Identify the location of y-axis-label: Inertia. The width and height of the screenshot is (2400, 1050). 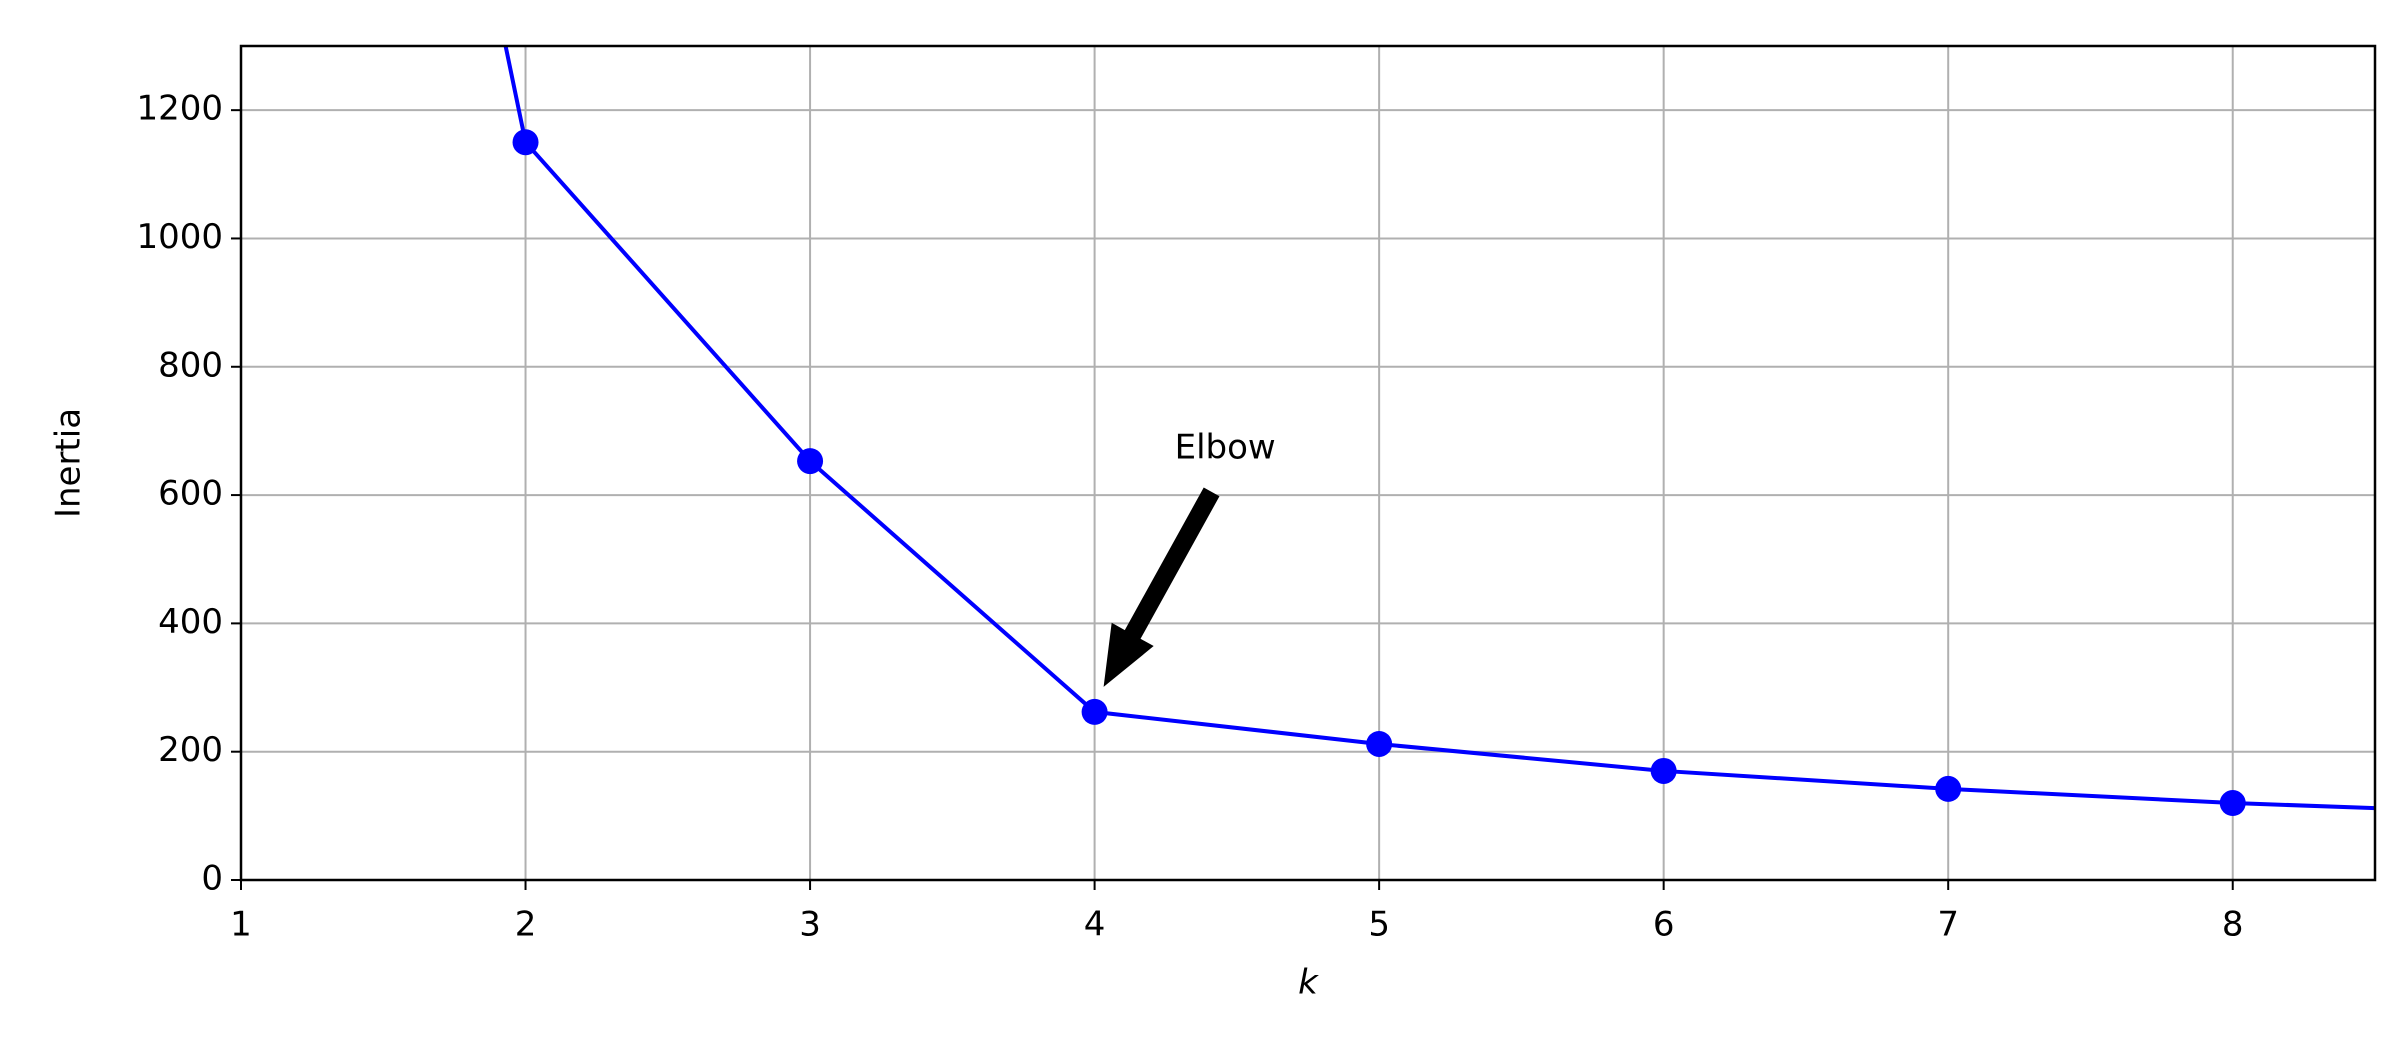
(69, 463).